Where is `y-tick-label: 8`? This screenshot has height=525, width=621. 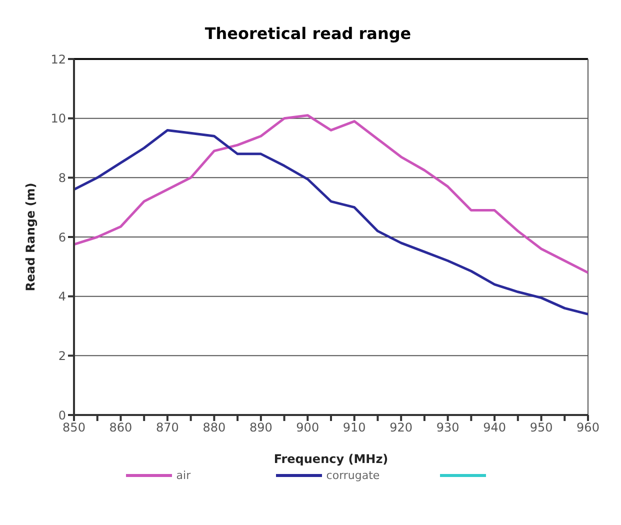 y-tick-label: 8 is located at coordinates (62, 177).